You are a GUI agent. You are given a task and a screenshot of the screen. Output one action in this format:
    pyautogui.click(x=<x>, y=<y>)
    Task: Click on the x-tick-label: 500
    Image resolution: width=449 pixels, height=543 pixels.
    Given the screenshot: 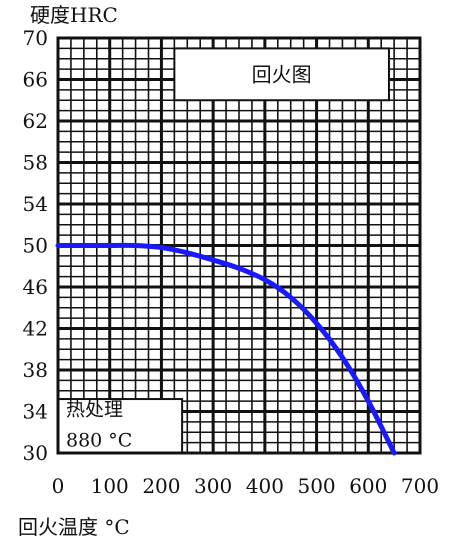 What is the action you would take?
    pyautogui.click(x=316, y=486)
    